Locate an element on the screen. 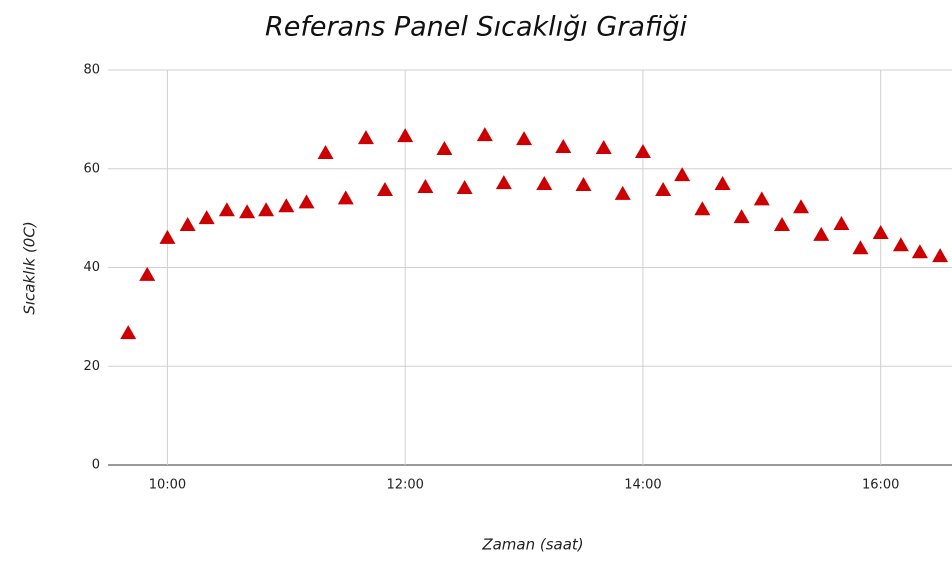  y-tick-label: 20 is located at coordinates (91, 366).